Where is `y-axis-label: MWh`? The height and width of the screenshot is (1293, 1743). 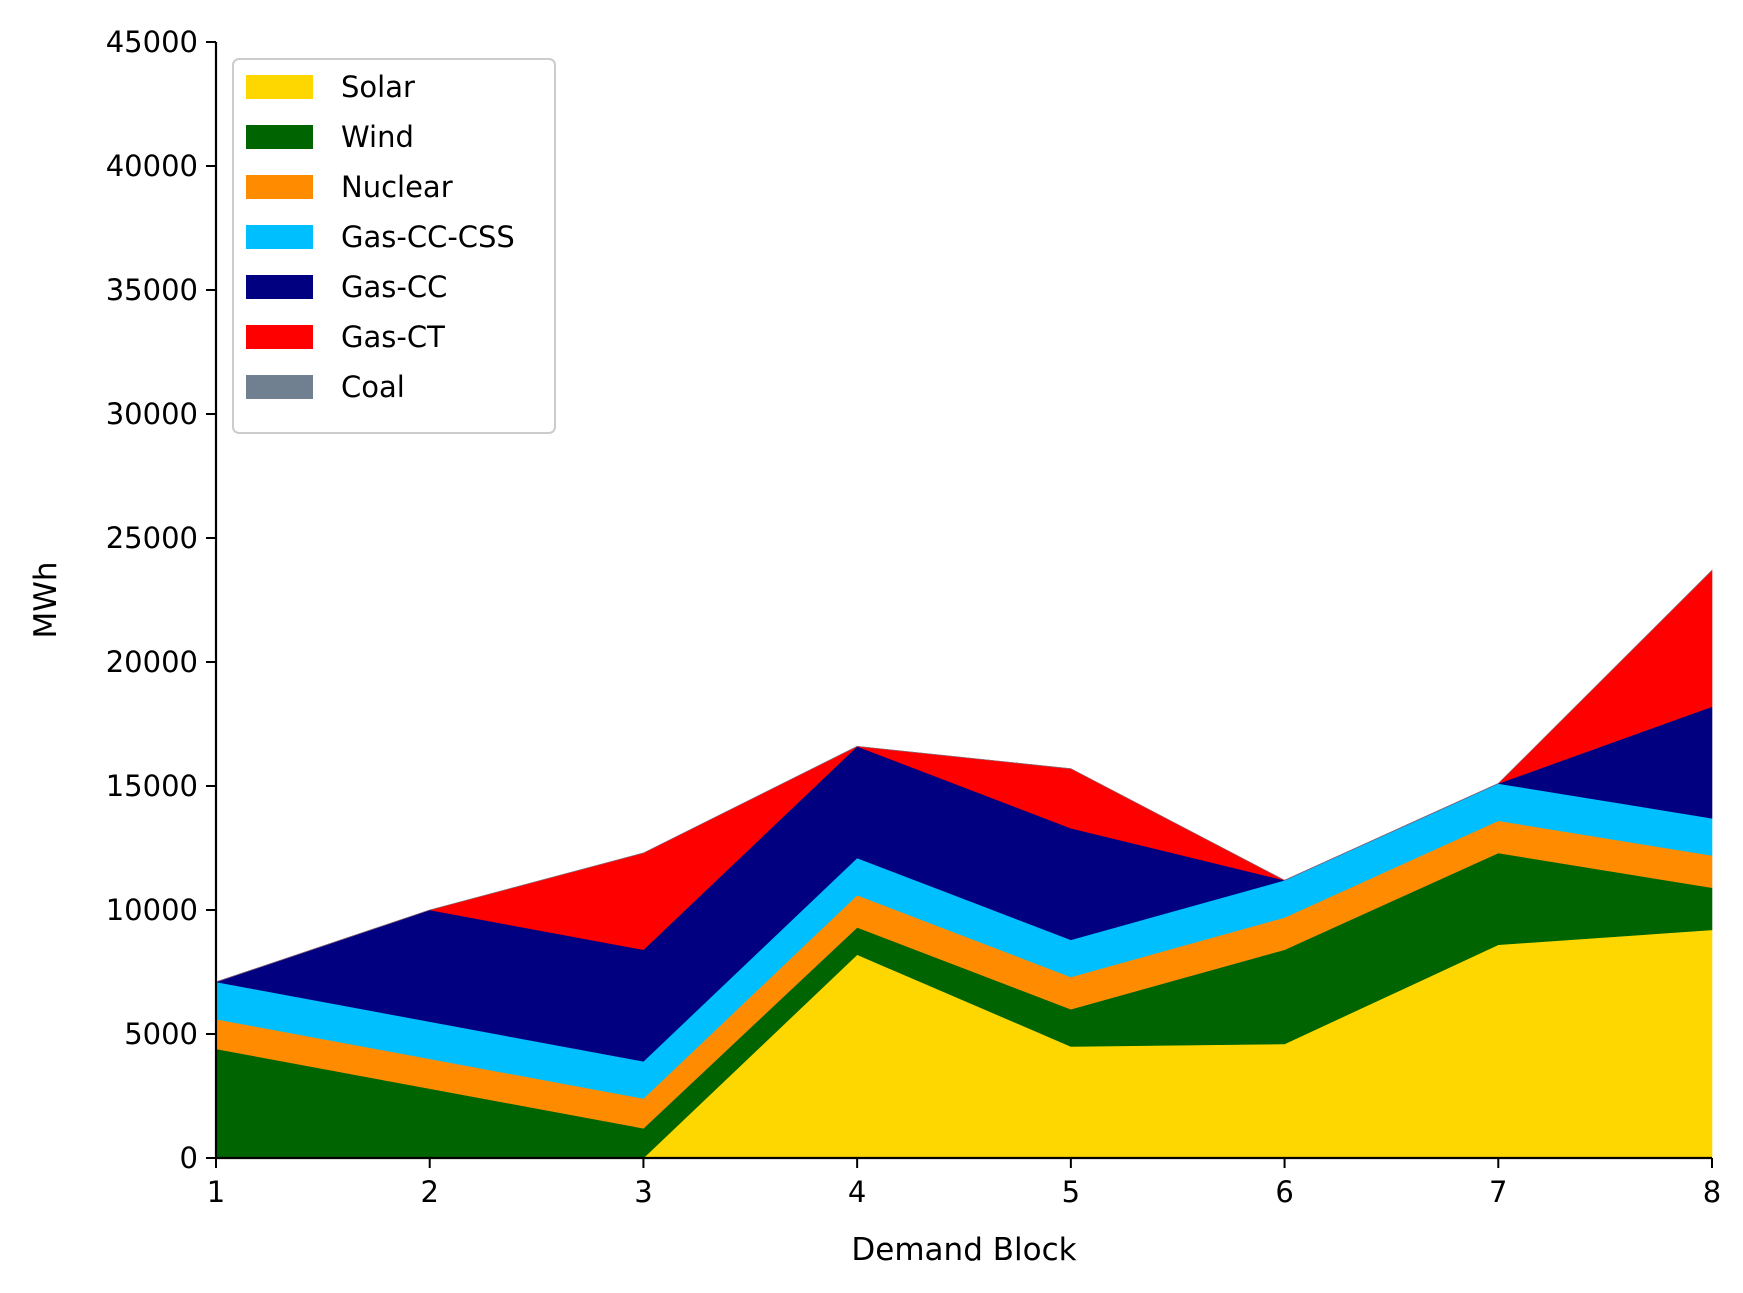
y-axis-label: MWh is located at coordinates (46, 599).